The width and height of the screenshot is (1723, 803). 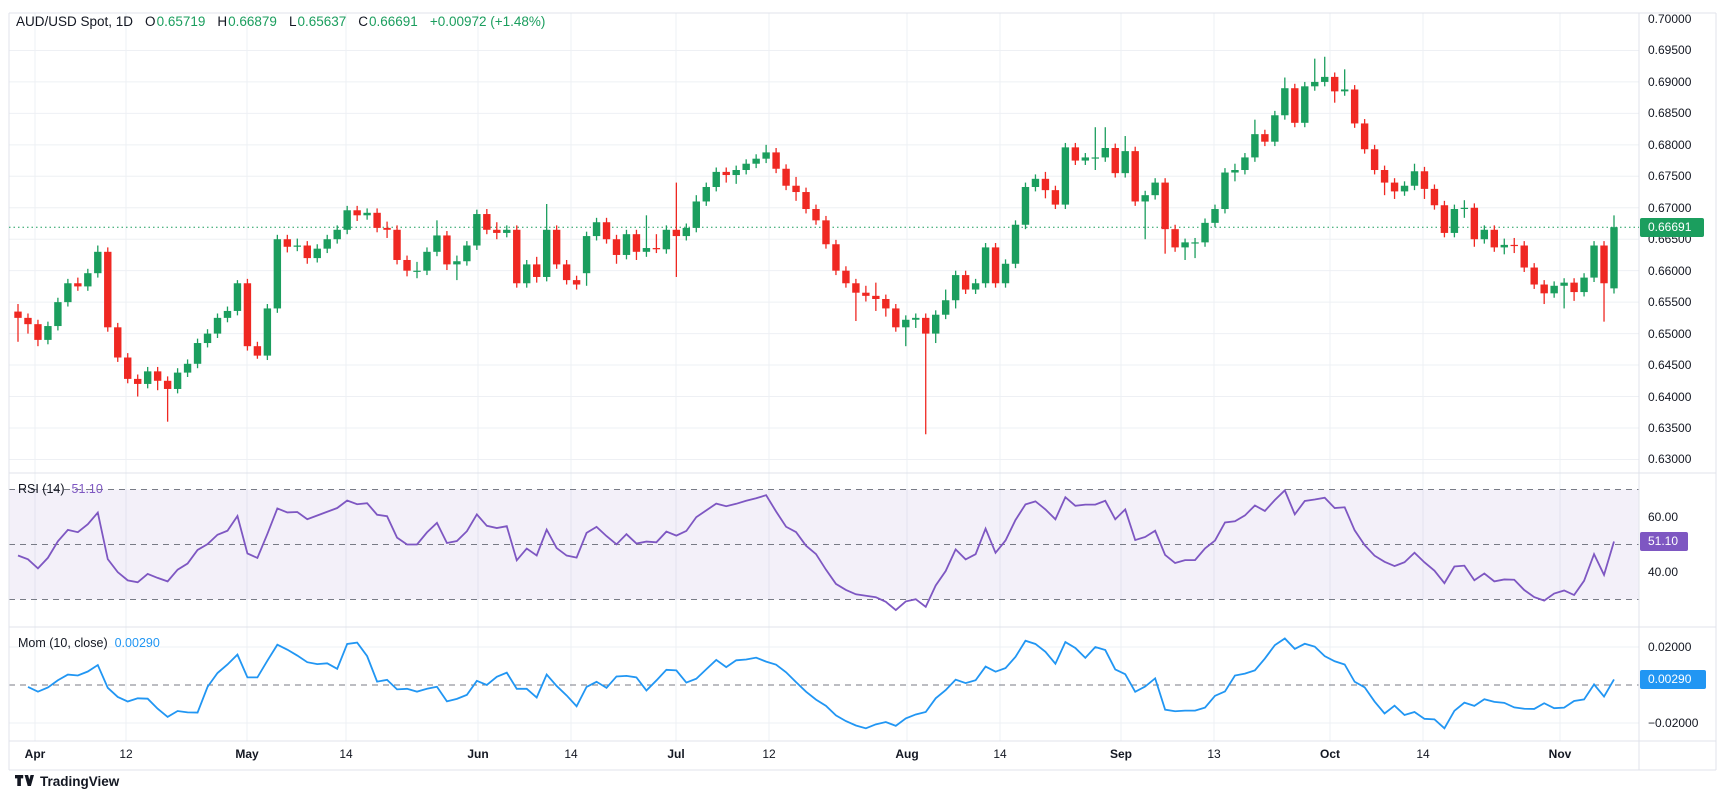 What do you see at coordinates (824, 755) in the screenshot?
I see `time-axis` at bounding box center [824, 755].